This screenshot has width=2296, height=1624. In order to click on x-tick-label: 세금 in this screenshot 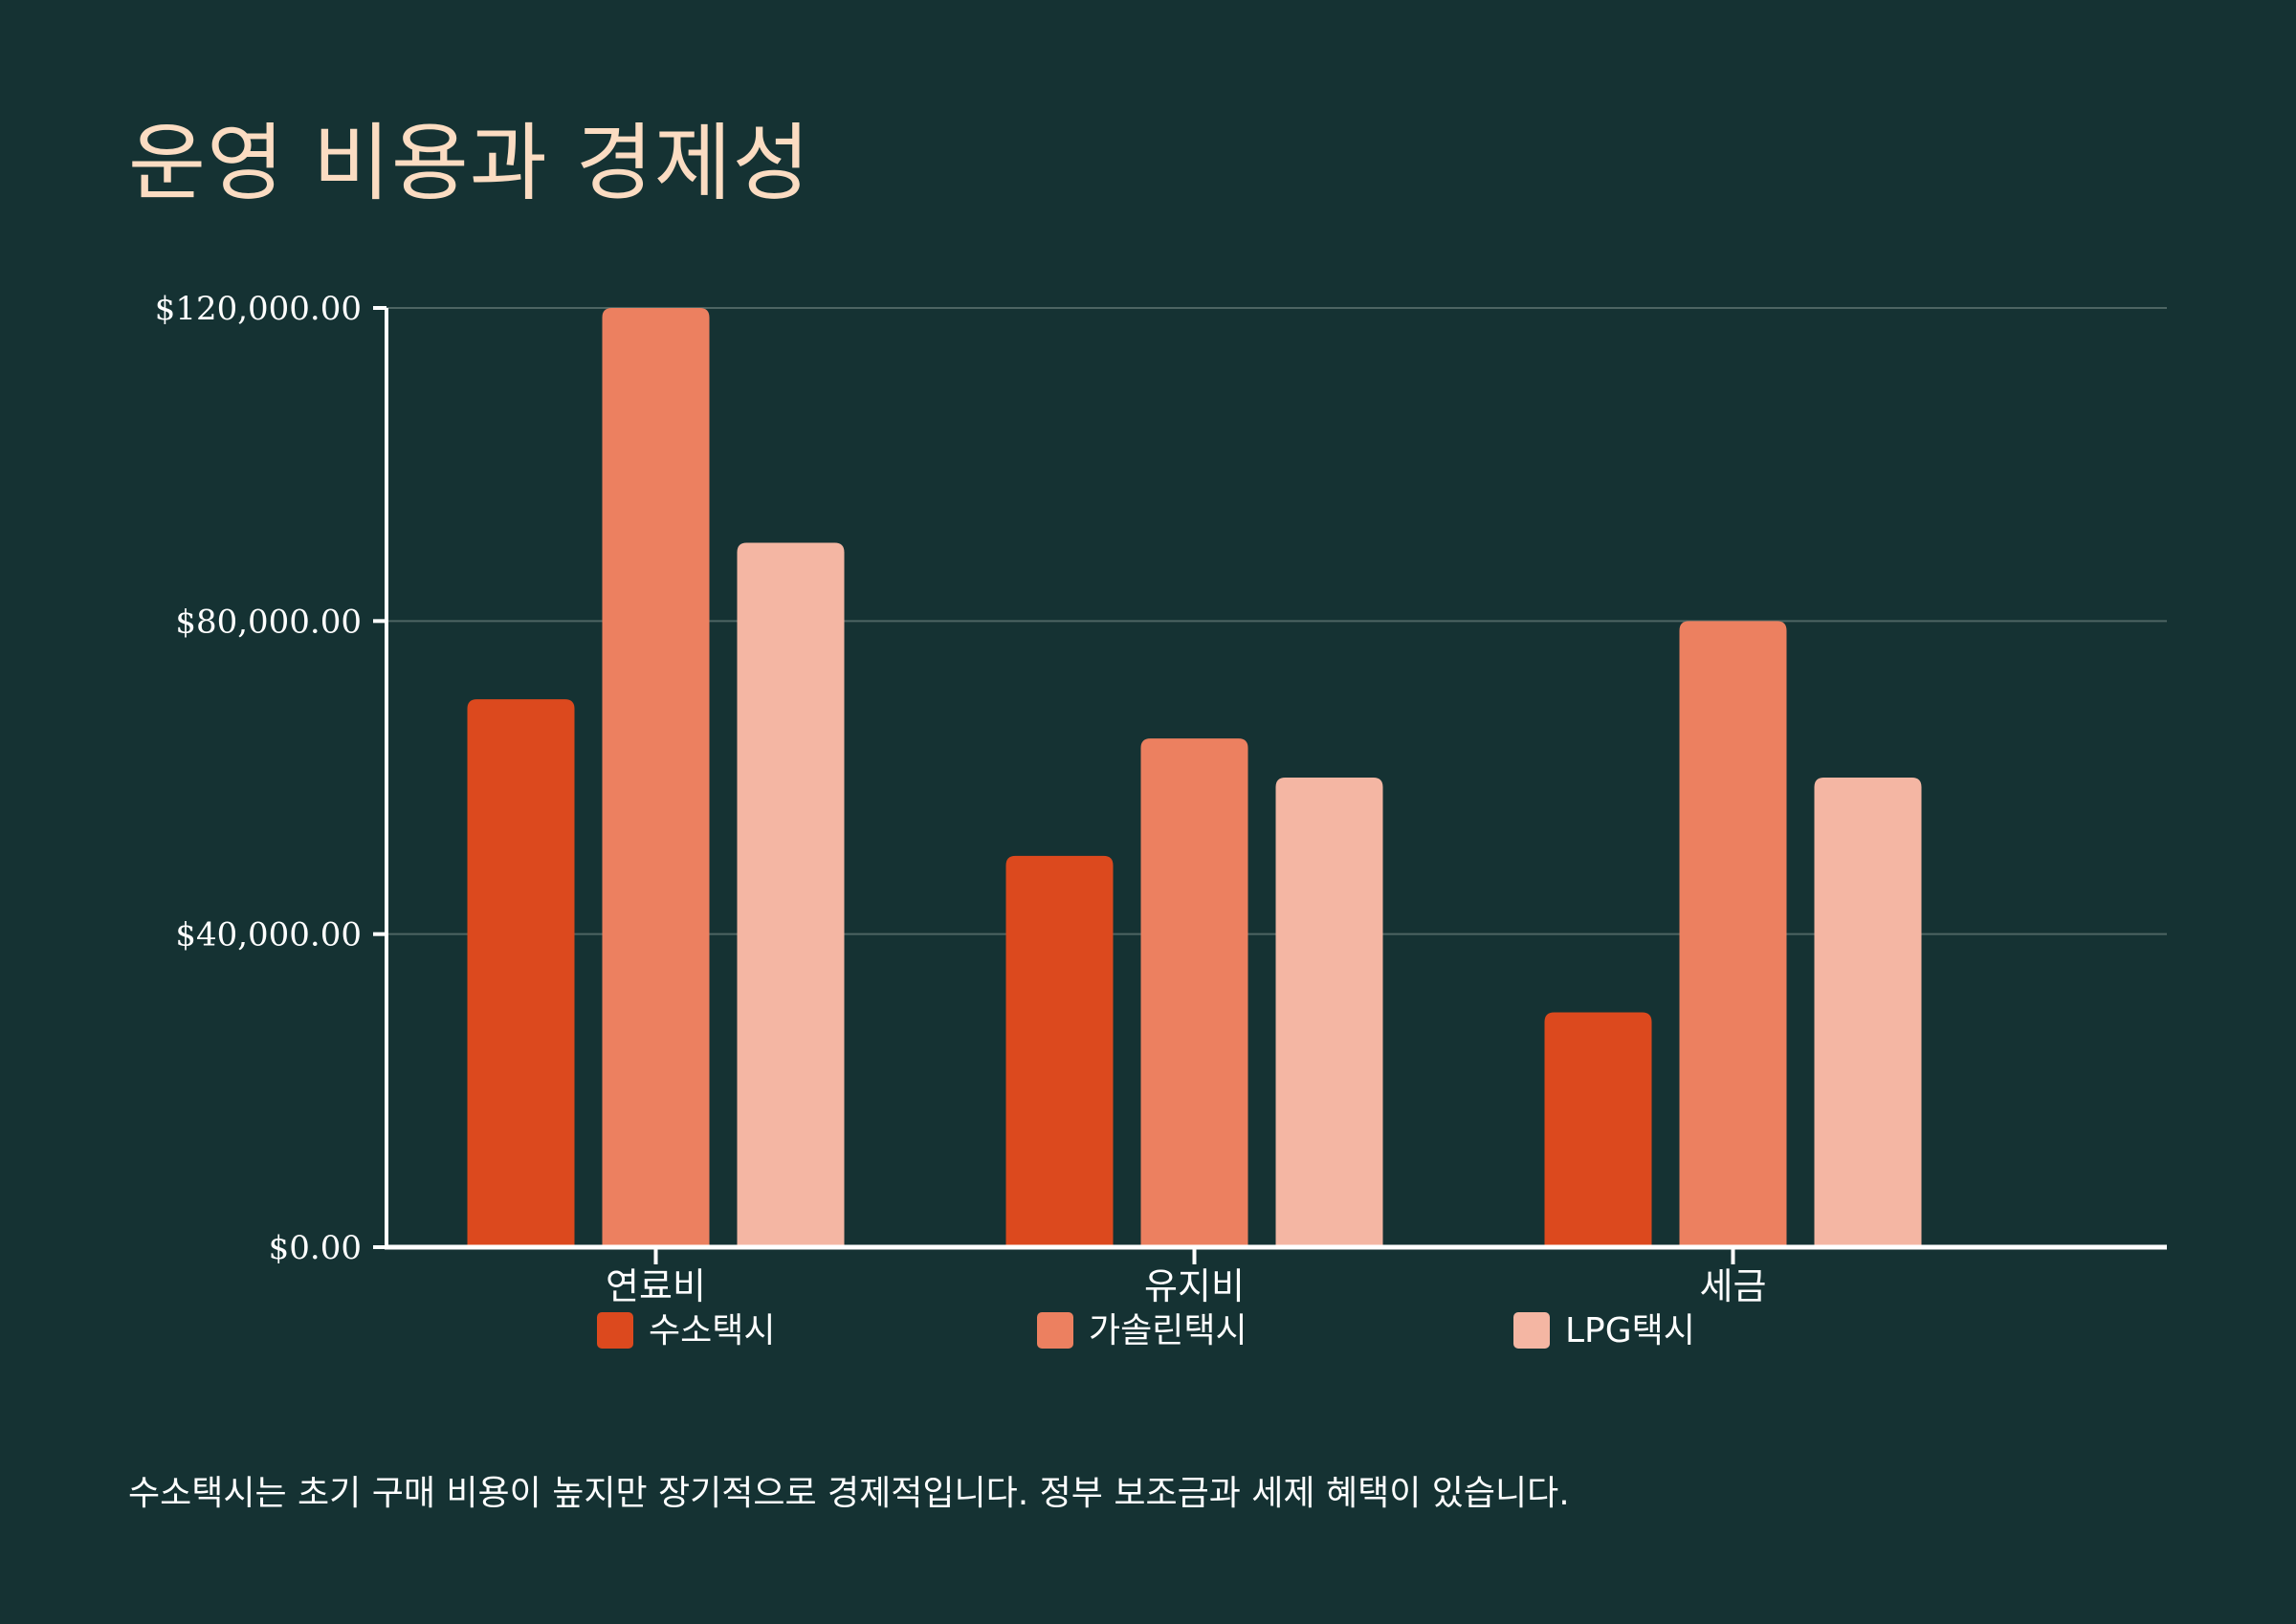, I will do `click(1733, 1286)`.